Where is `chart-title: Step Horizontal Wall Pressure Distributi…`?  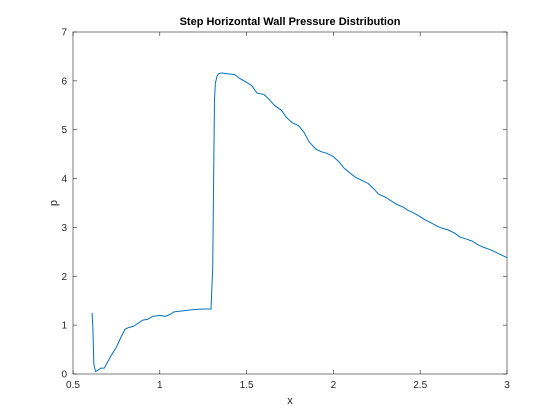 chart-title: Step Horizontal Wall Pressure Distributi… is located at coordinates (290, 22).